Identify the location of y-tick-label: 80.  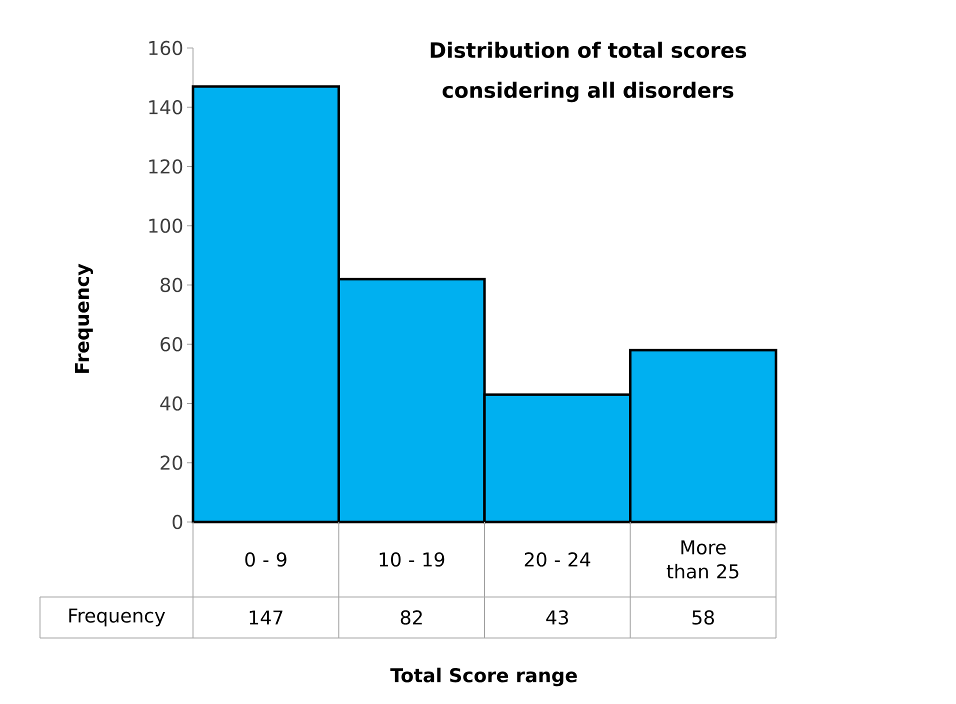
(171, 285).